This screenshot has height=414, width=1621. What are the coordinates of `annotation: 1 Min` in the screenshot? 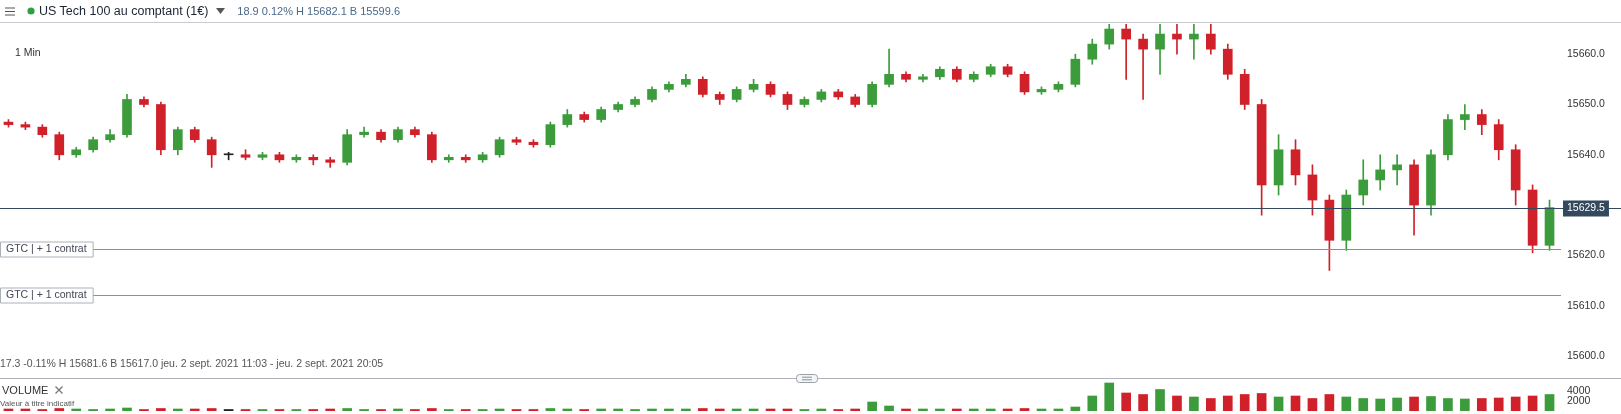 It's located at (28, 52).